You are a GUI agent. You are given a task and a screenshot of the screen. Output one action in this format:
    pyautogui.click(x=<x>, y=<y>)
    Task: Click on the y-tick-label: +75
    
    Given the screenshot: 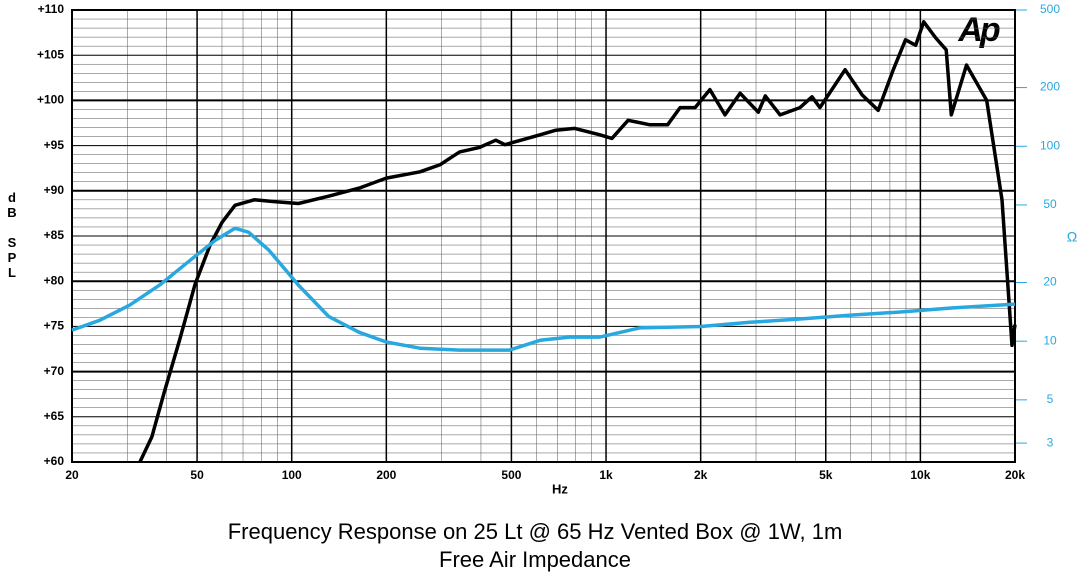 What is the action you would take?
    pyautogui.click(x=54, y=326)
    